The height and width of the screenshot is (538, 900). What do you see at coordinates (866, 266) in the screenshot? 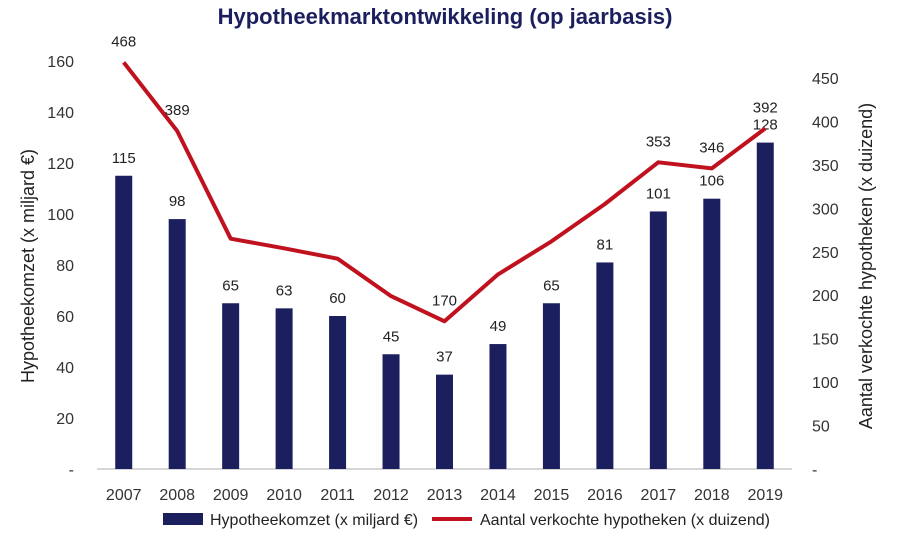
I see `y-axis-right-label: Aantal verkochte hypotheken (x duizend)` at bounding box center [866, 266].